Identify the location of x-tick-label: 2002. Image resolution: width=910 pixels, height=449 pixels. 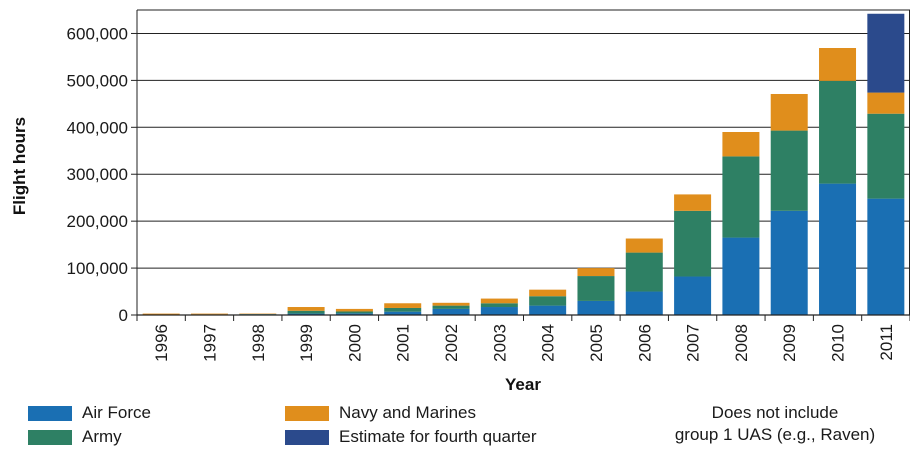
(451, 343).